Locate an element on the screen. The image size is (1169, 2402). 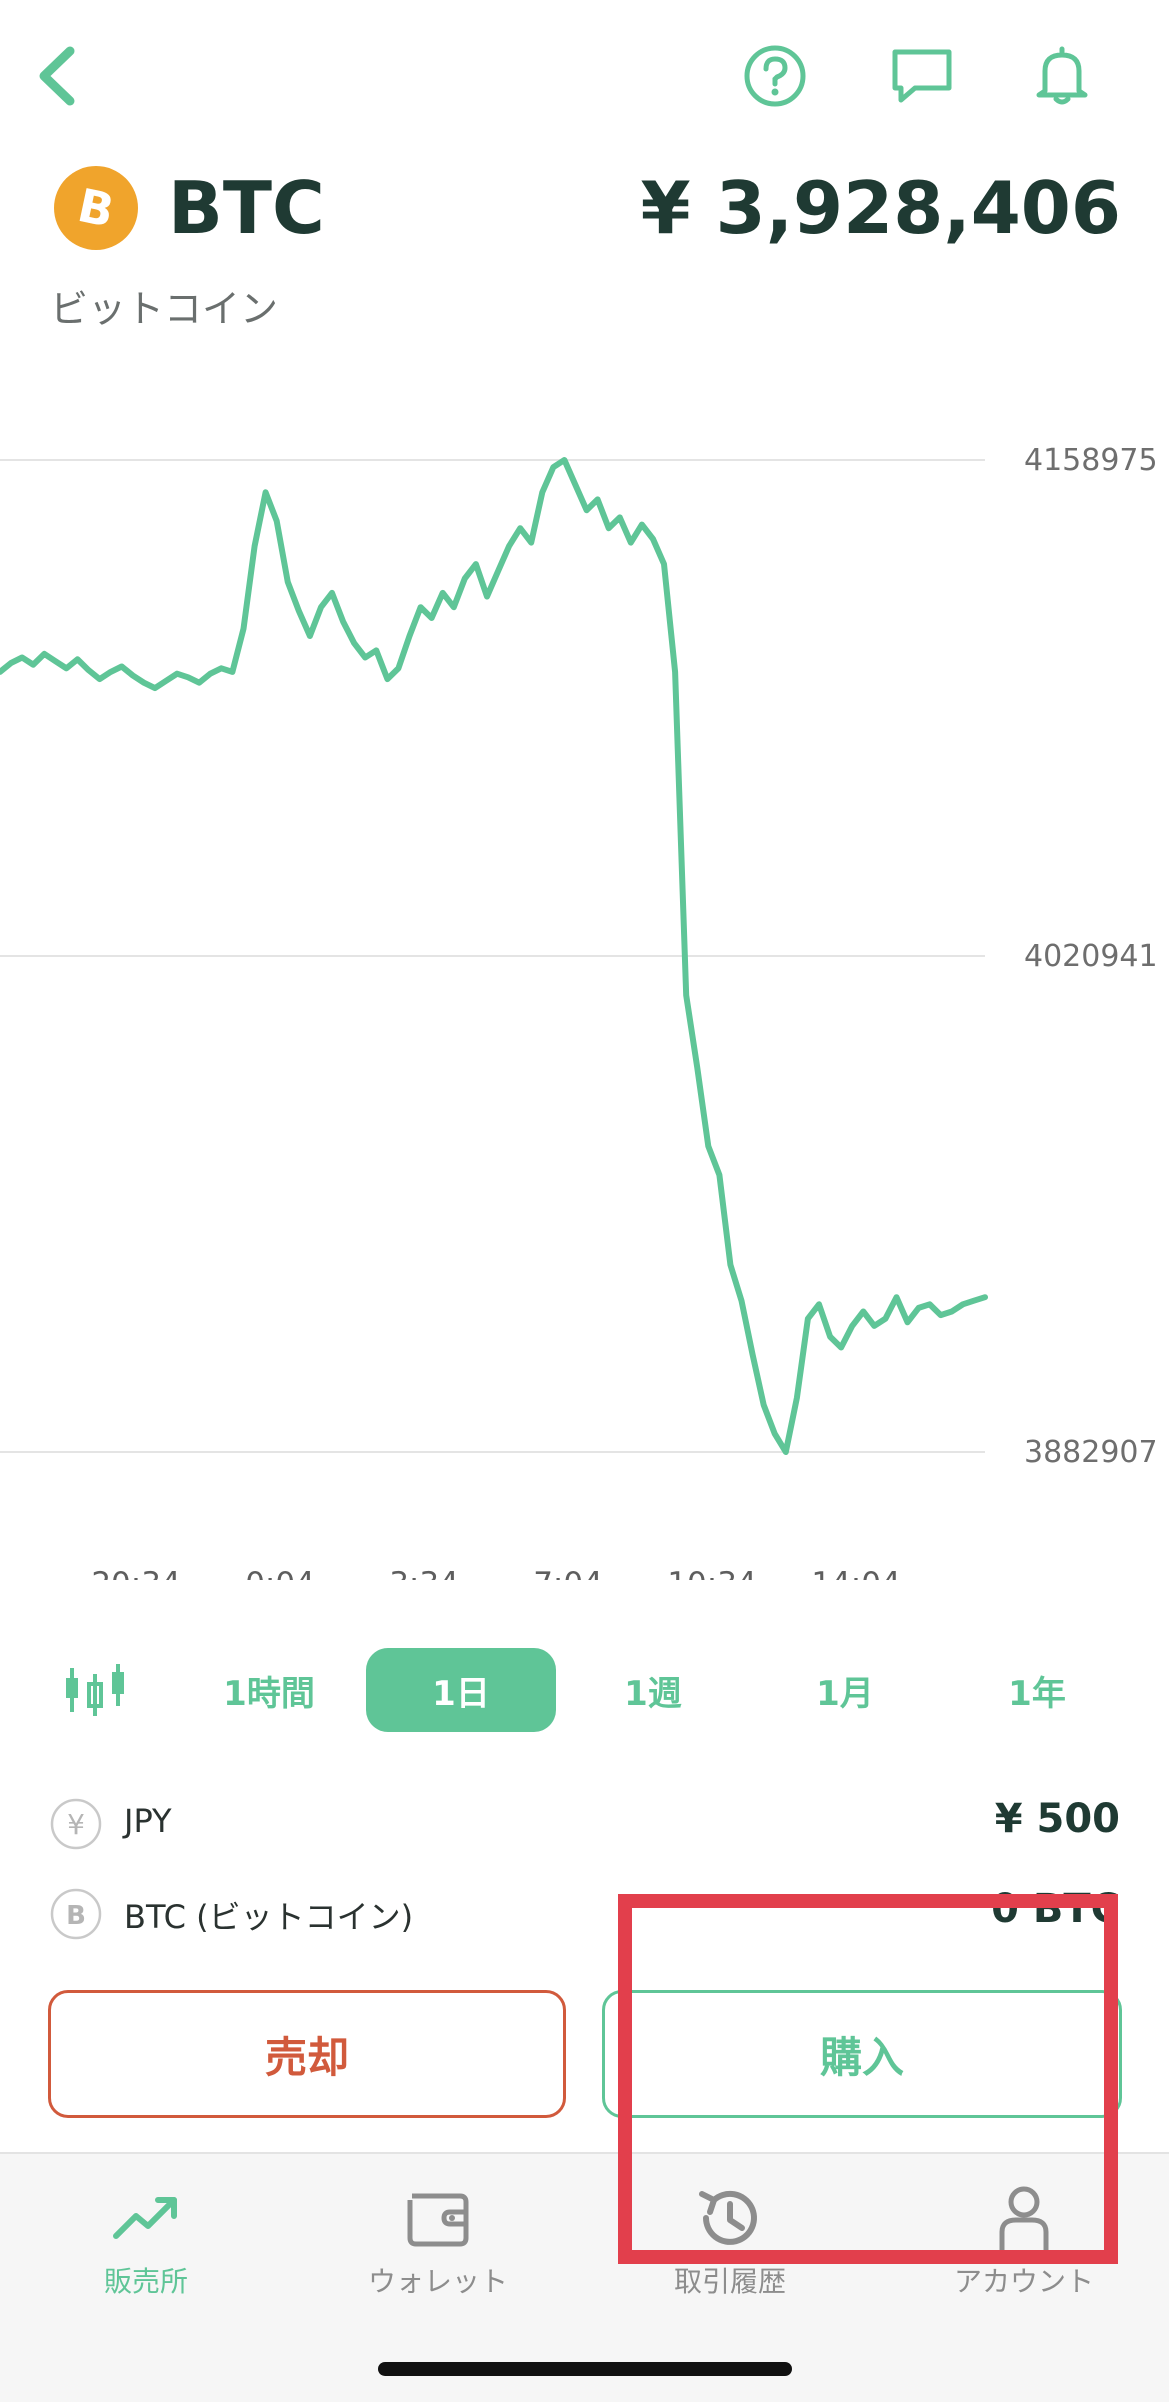
tab-label: 取引履歴 is located at coordinates (729, 2281).